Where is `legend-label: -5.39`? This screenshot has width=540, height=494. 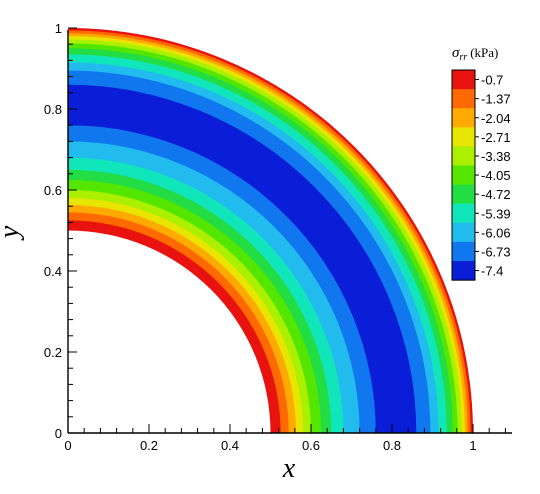 legend-label: -5.39 is located at coordinates (496, 213).